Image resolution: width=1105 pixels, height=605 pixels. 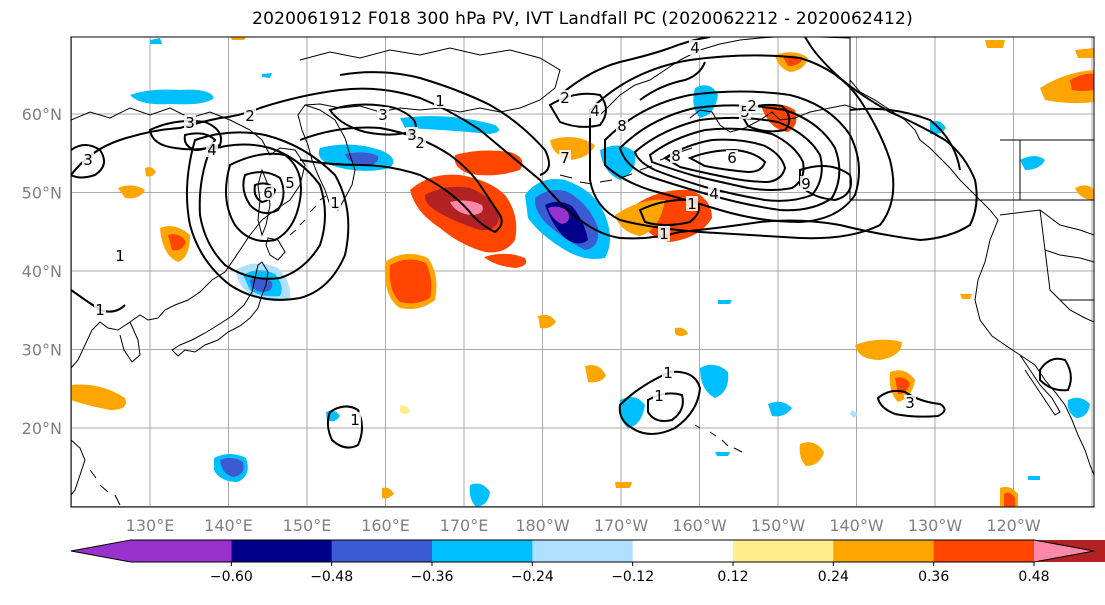 I want to click on latitude-label: 40°N, so click(x=42, y=271).